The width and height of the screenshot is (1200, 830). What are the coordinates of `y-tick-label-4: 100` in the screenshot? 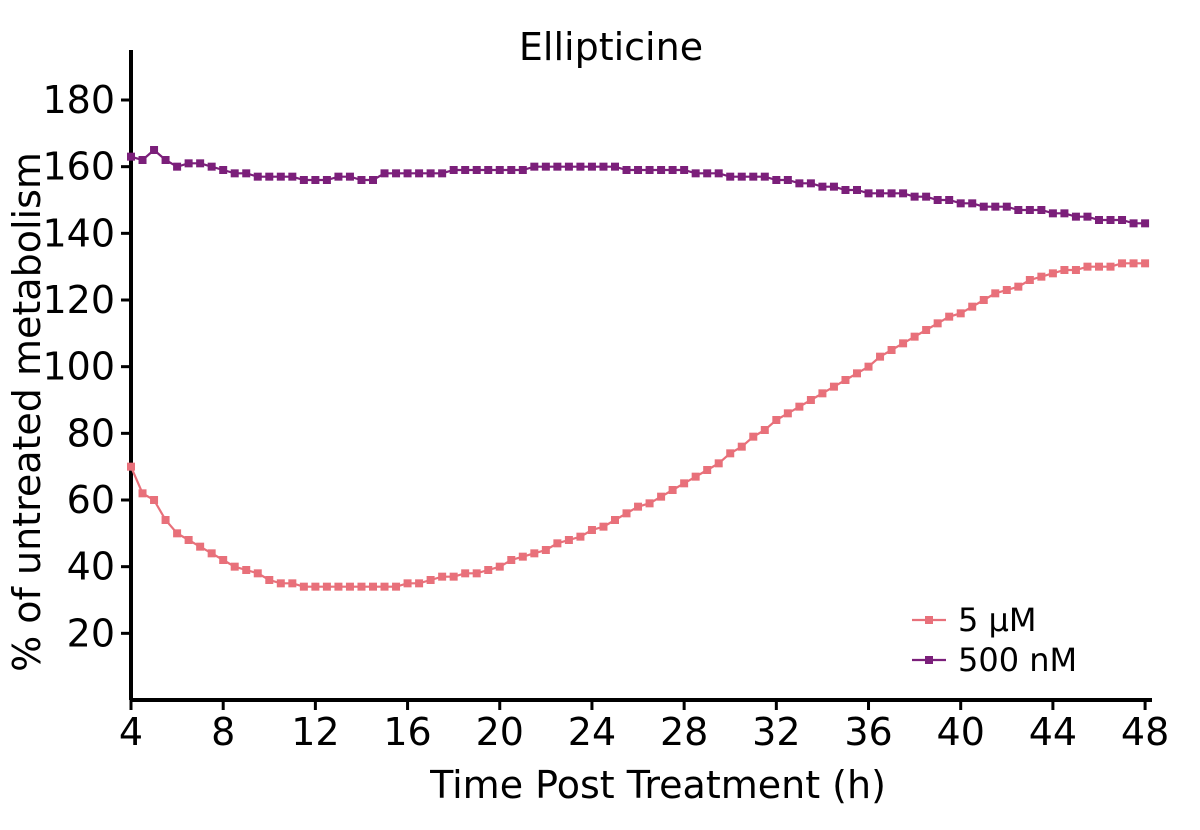 It's located at (78, 367).